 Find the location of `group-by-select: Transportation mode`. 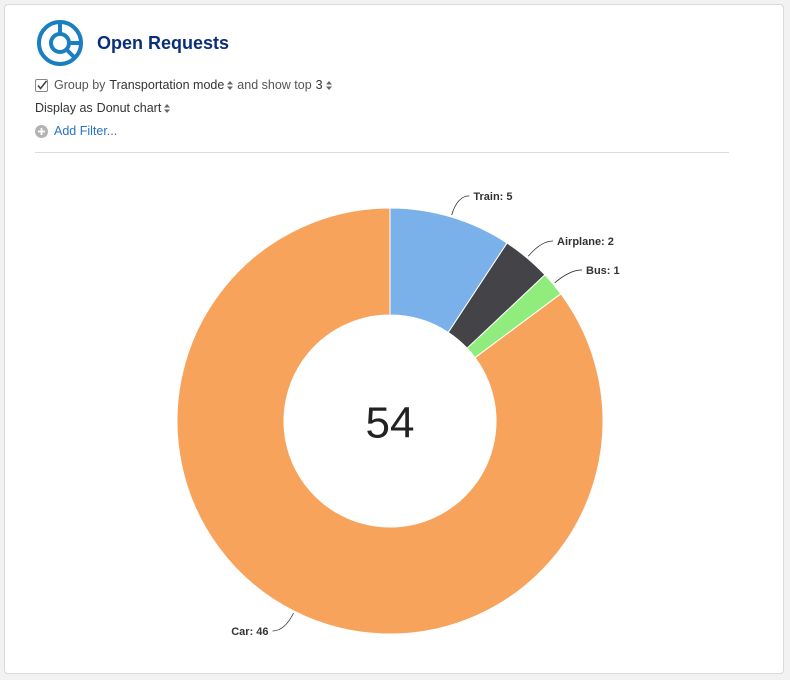

group-by-select: Transportation mode is located at coordinates (171, 85).